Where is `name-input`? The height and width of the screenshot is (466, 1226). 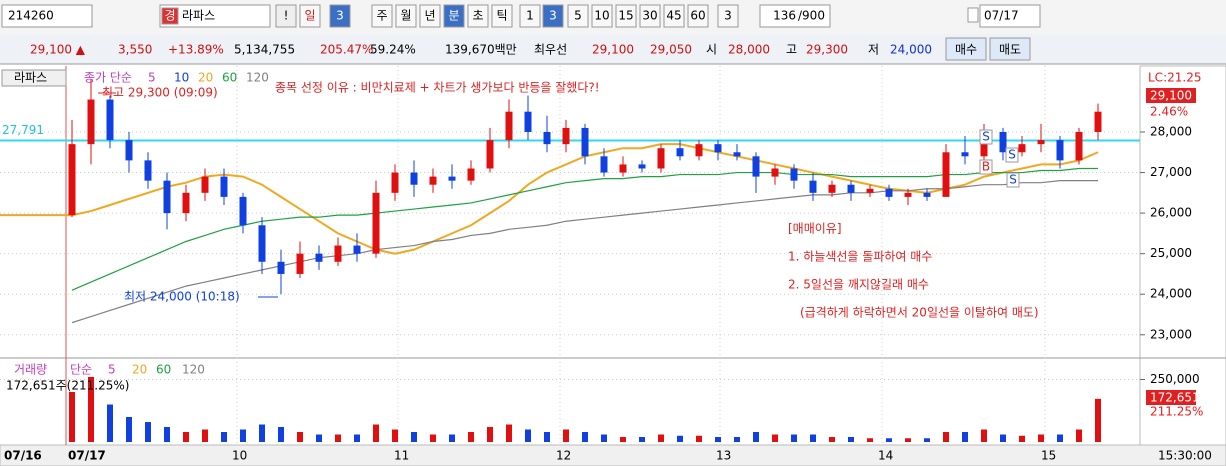 name-input is located at coordinates (215, 16).